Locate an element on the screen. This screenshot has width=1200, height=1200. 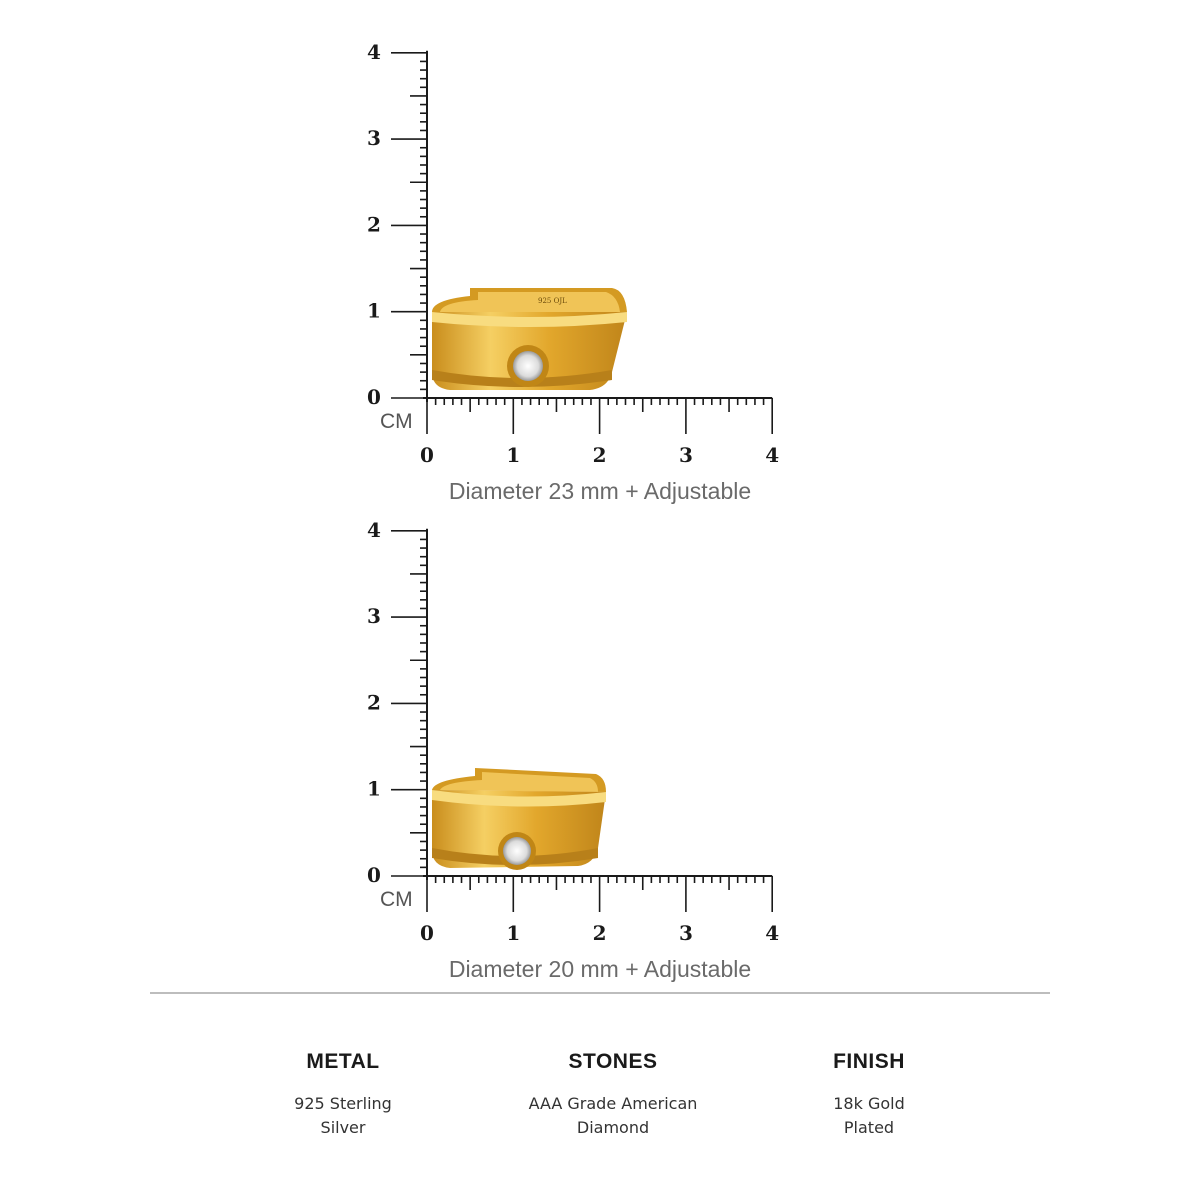
ruler-axes-1: 0 1 2 3 4 0 1 2 3 4 is located at coordinates (573, 253).